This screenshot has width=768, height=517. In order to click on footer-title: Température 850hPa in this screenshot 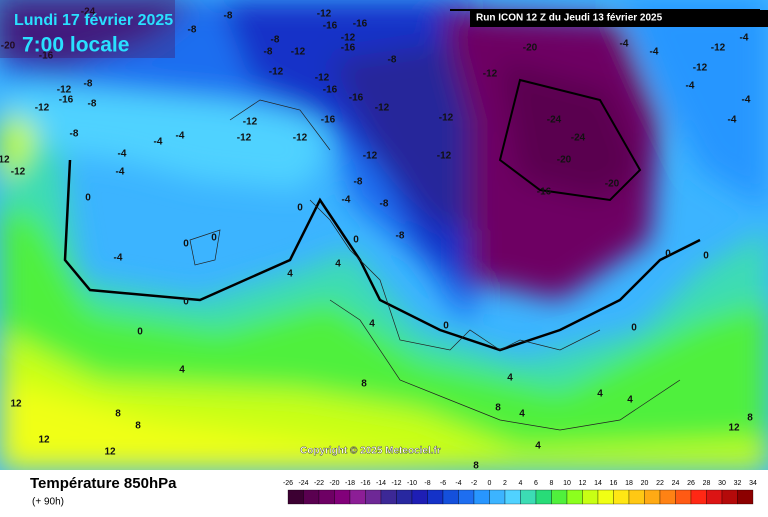, I will do `click(103, 483)`.